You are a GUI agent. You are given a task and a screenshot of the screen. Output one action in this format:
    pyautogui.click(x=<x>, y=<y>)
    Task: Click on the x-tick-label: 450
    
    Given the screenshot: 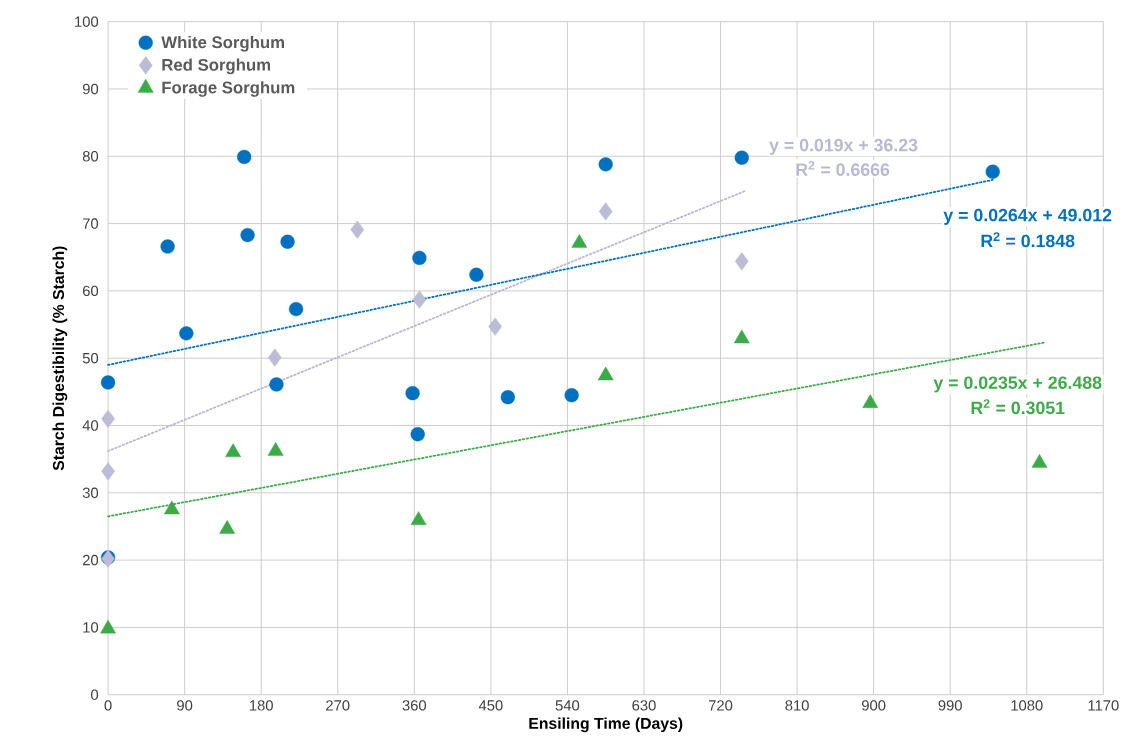 What is the action you would take?
    pyautogui.click(x=490, y=705)
    